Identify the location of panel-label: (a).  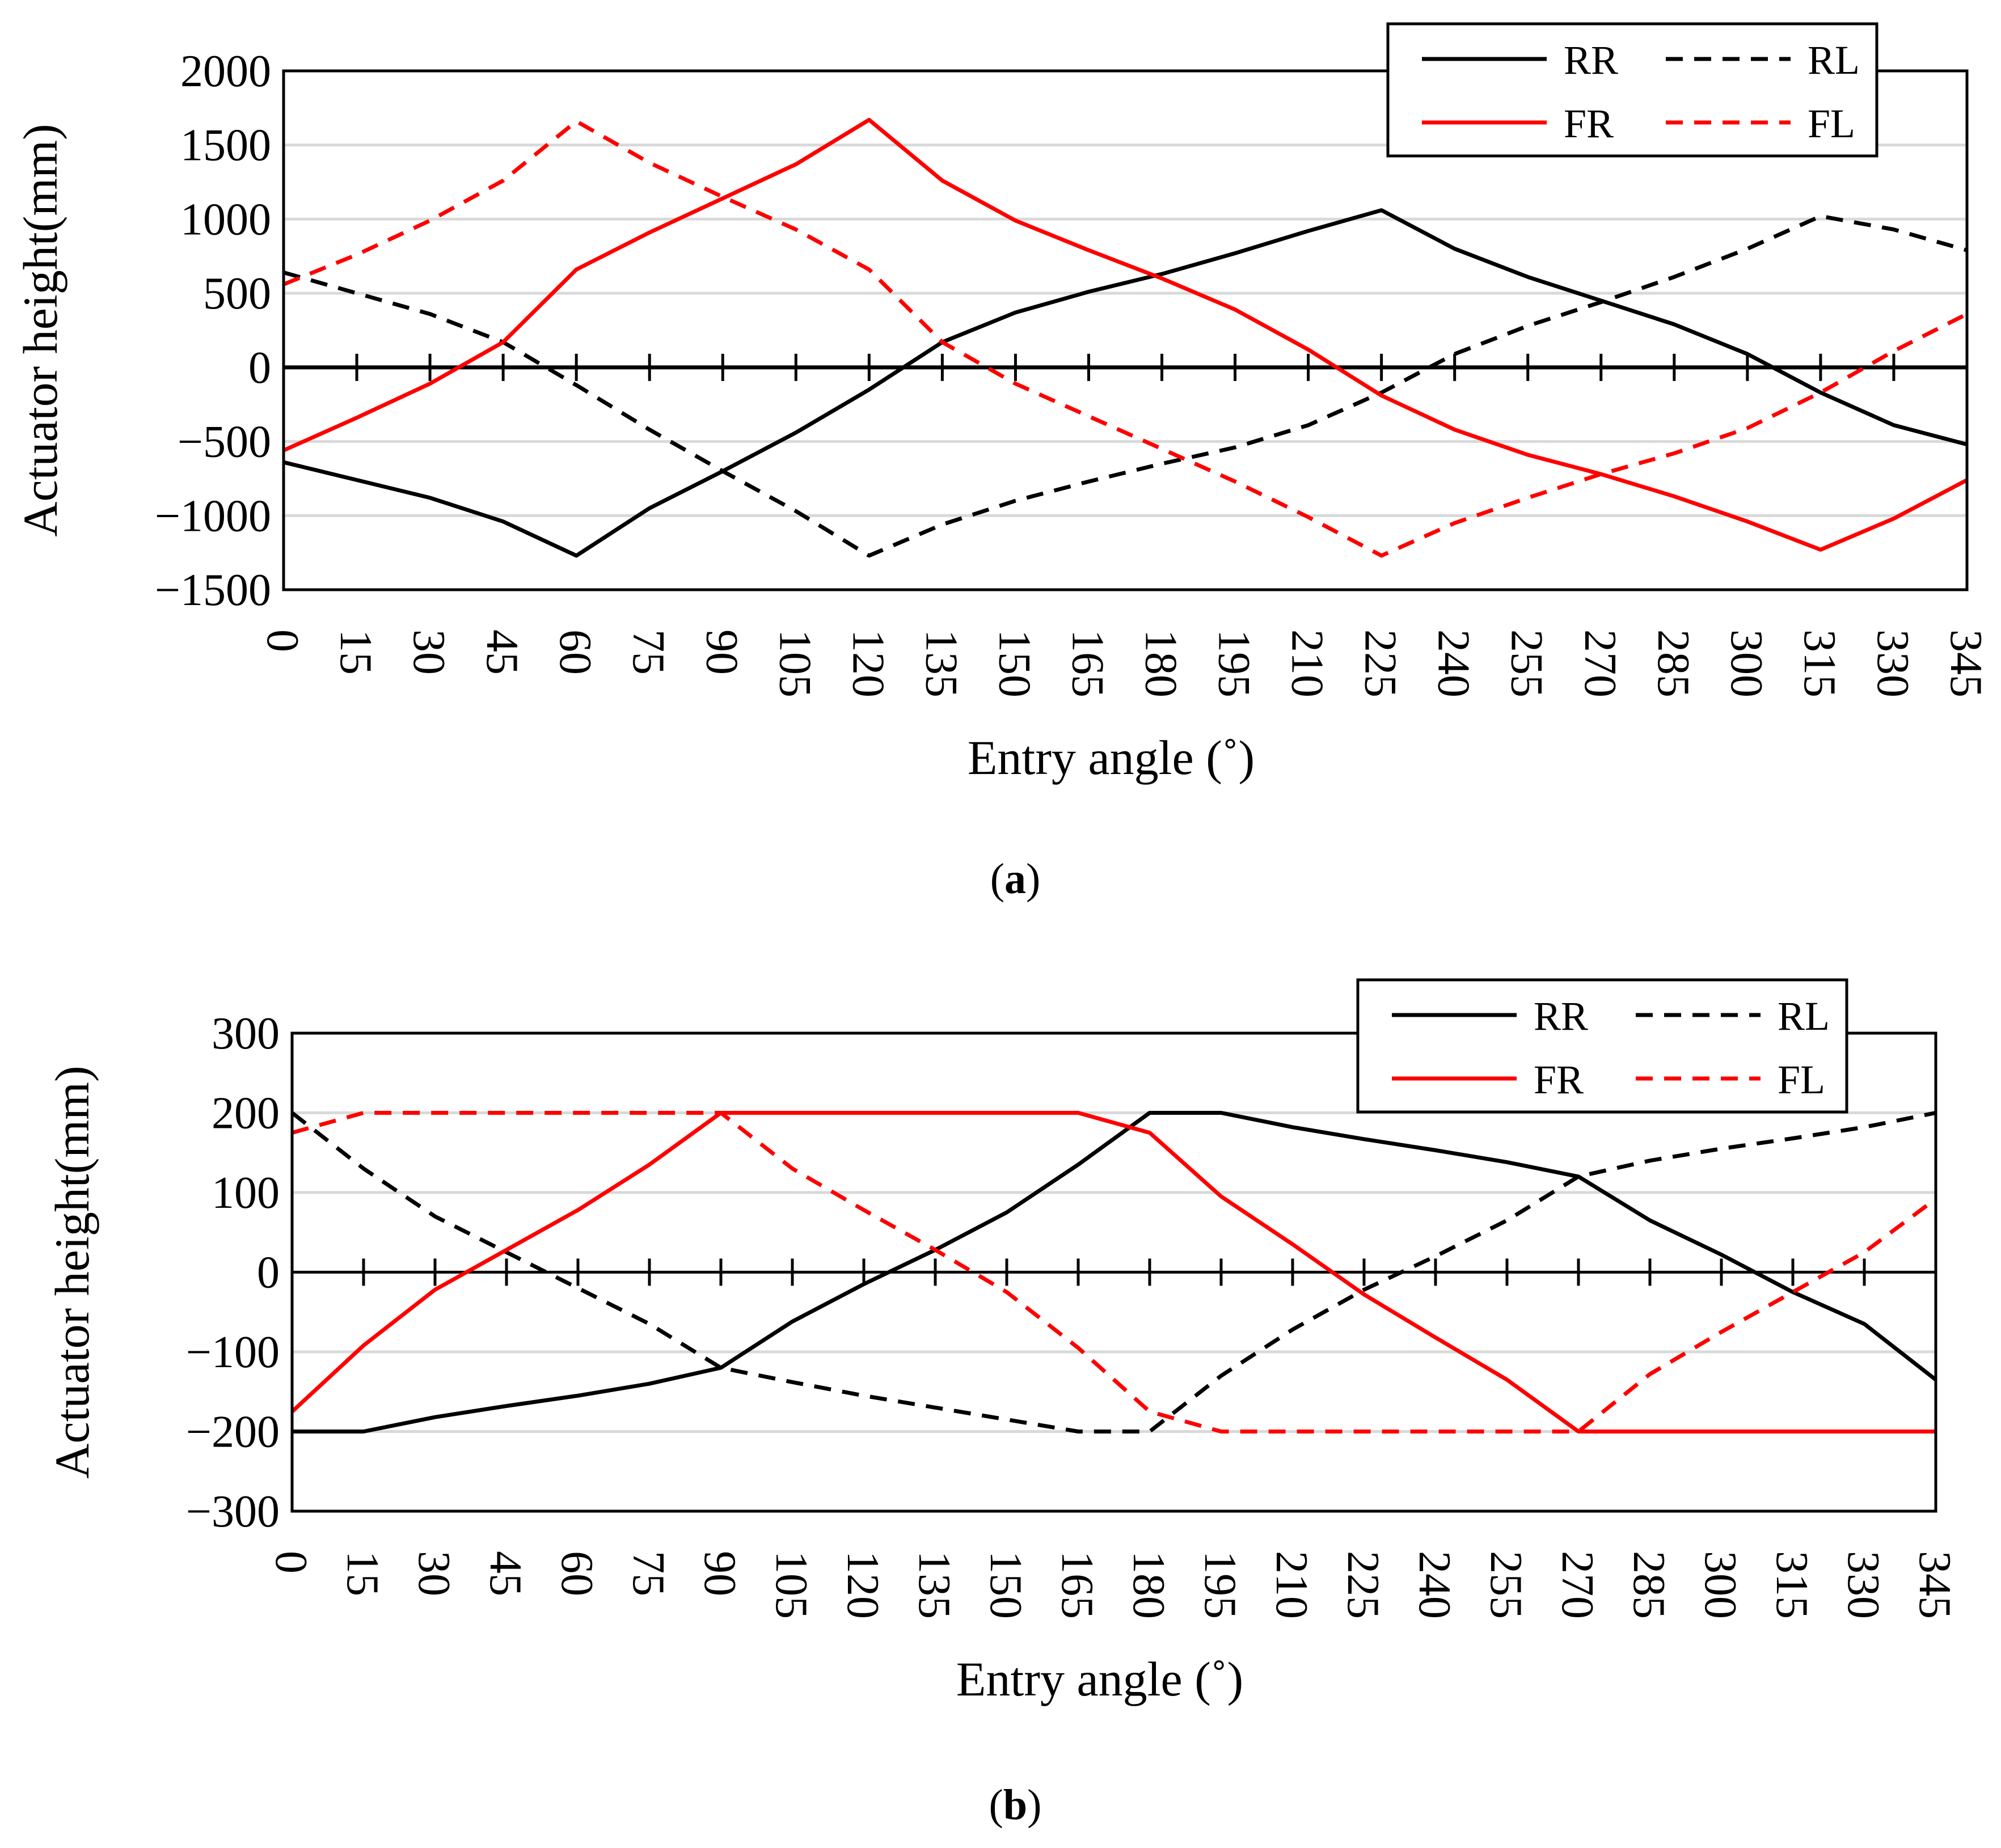
(1015, 879).